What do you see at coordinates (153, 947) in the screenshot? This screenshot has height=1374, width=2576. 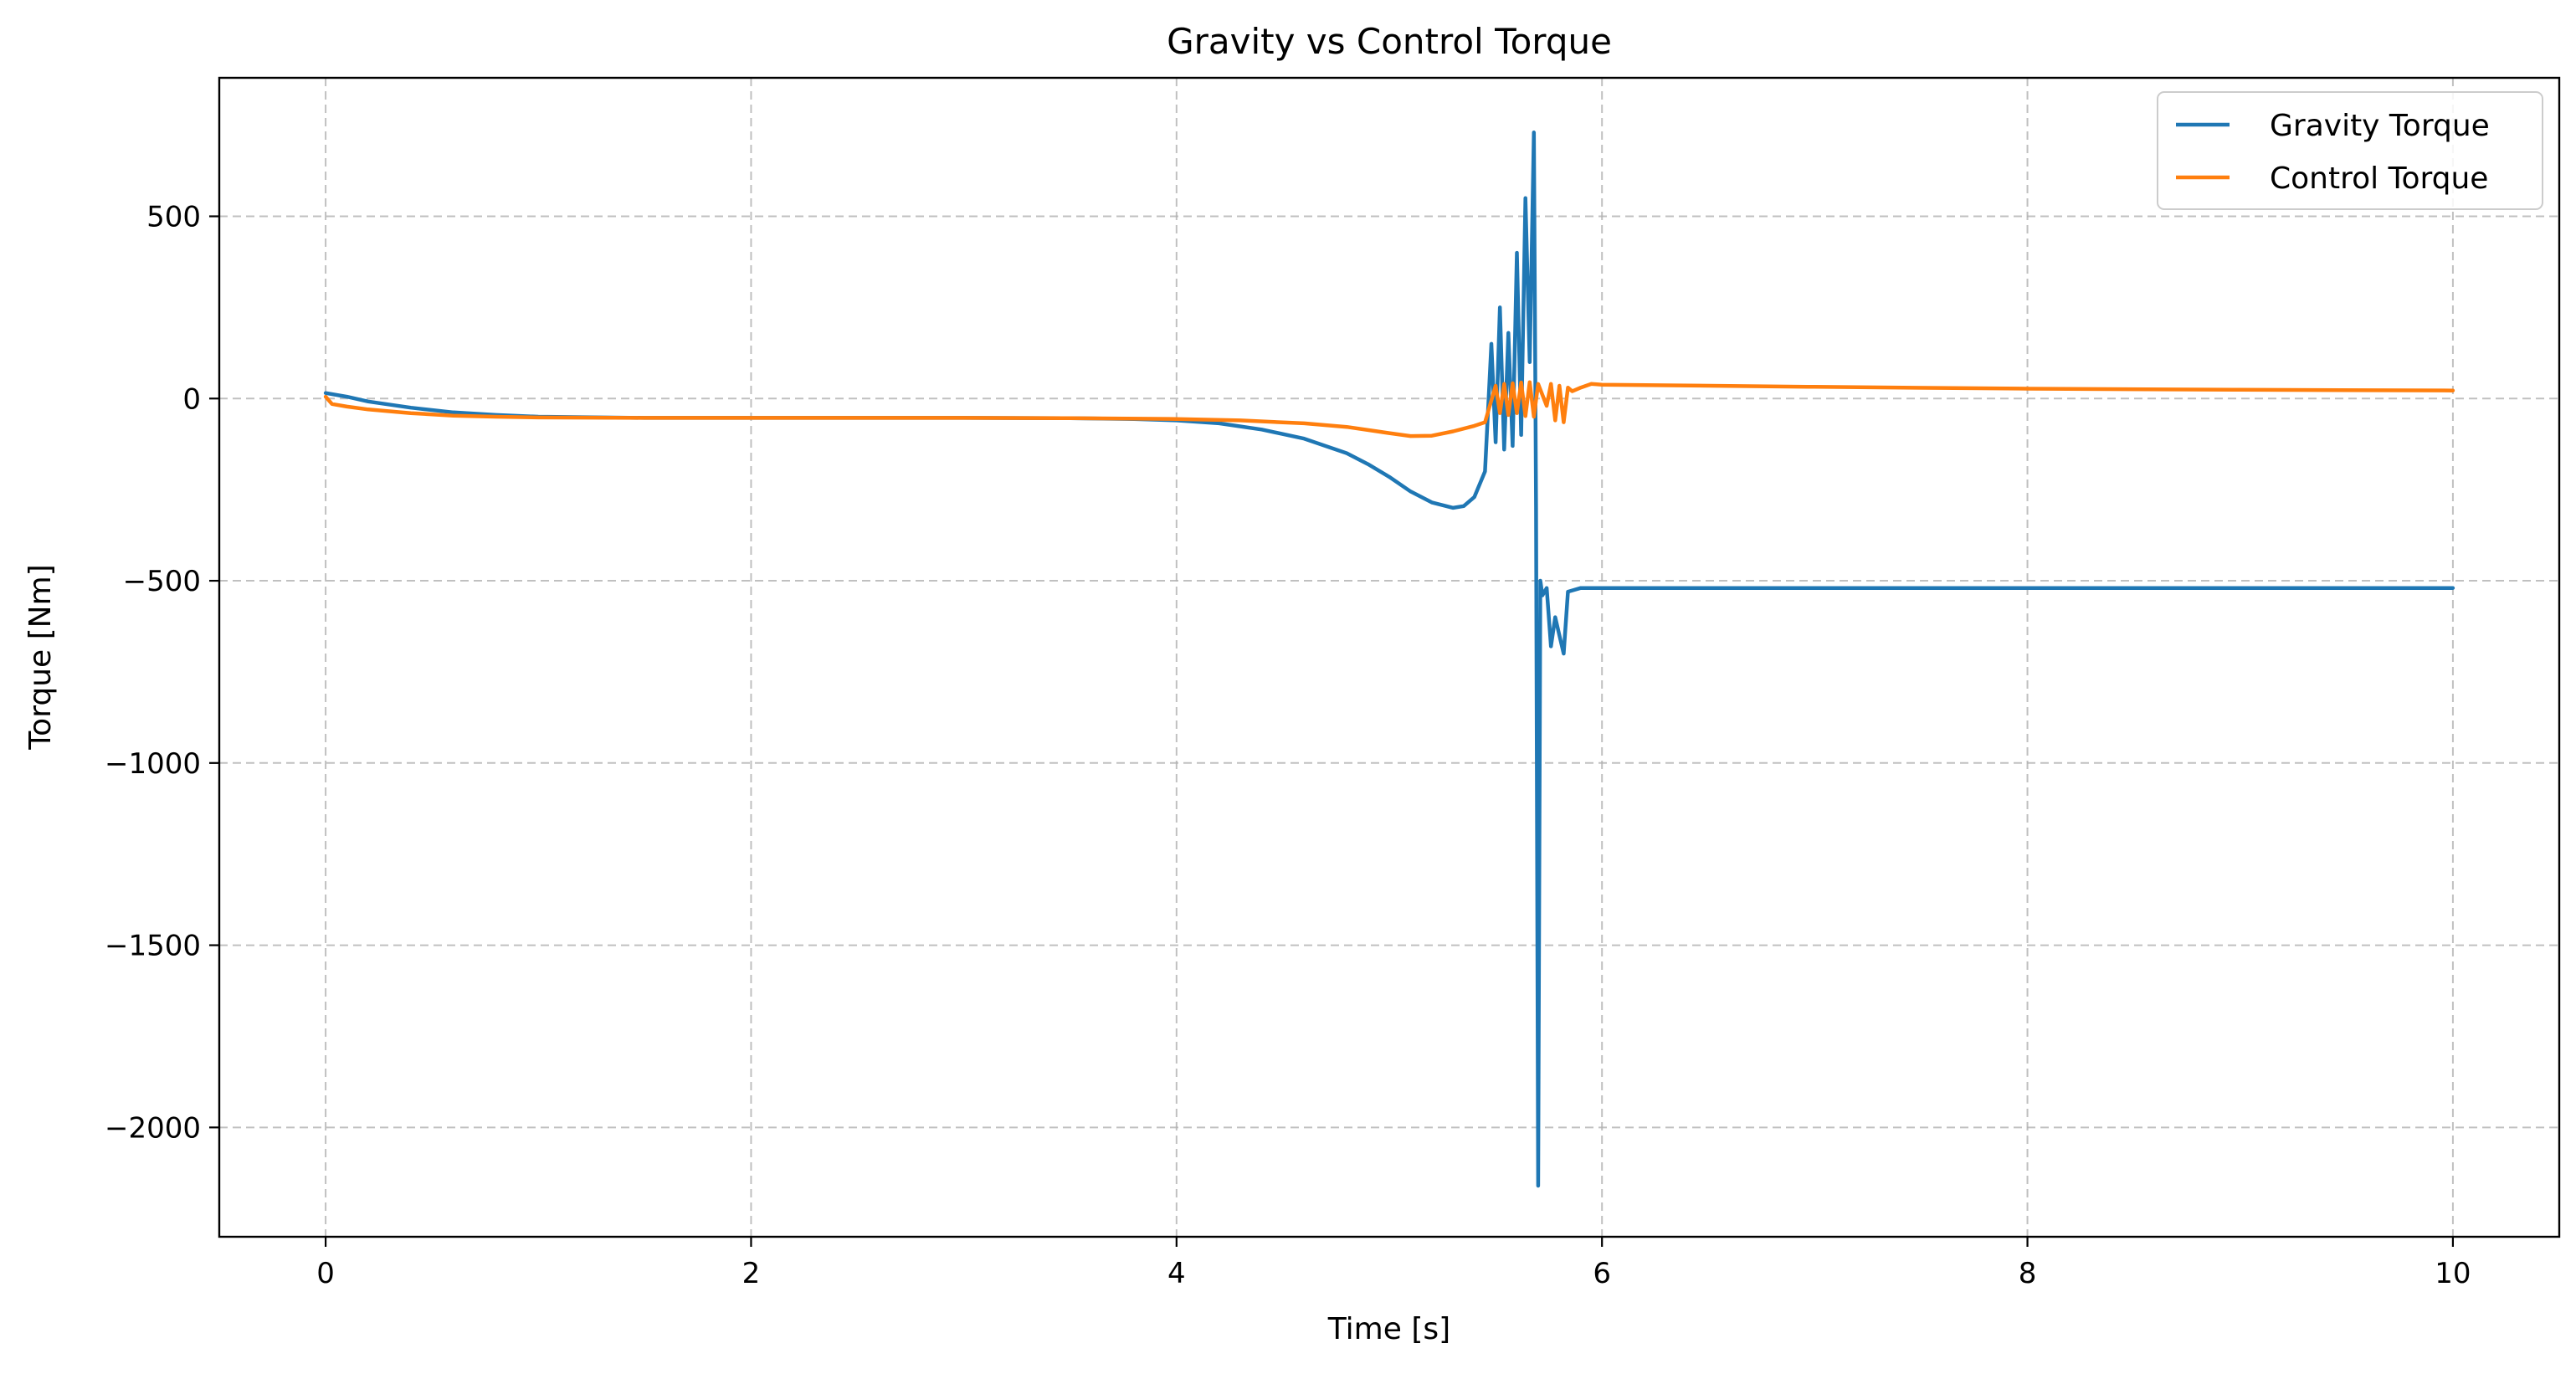 I see `y-tick-label: −1500` at bounding box center [153, 947].